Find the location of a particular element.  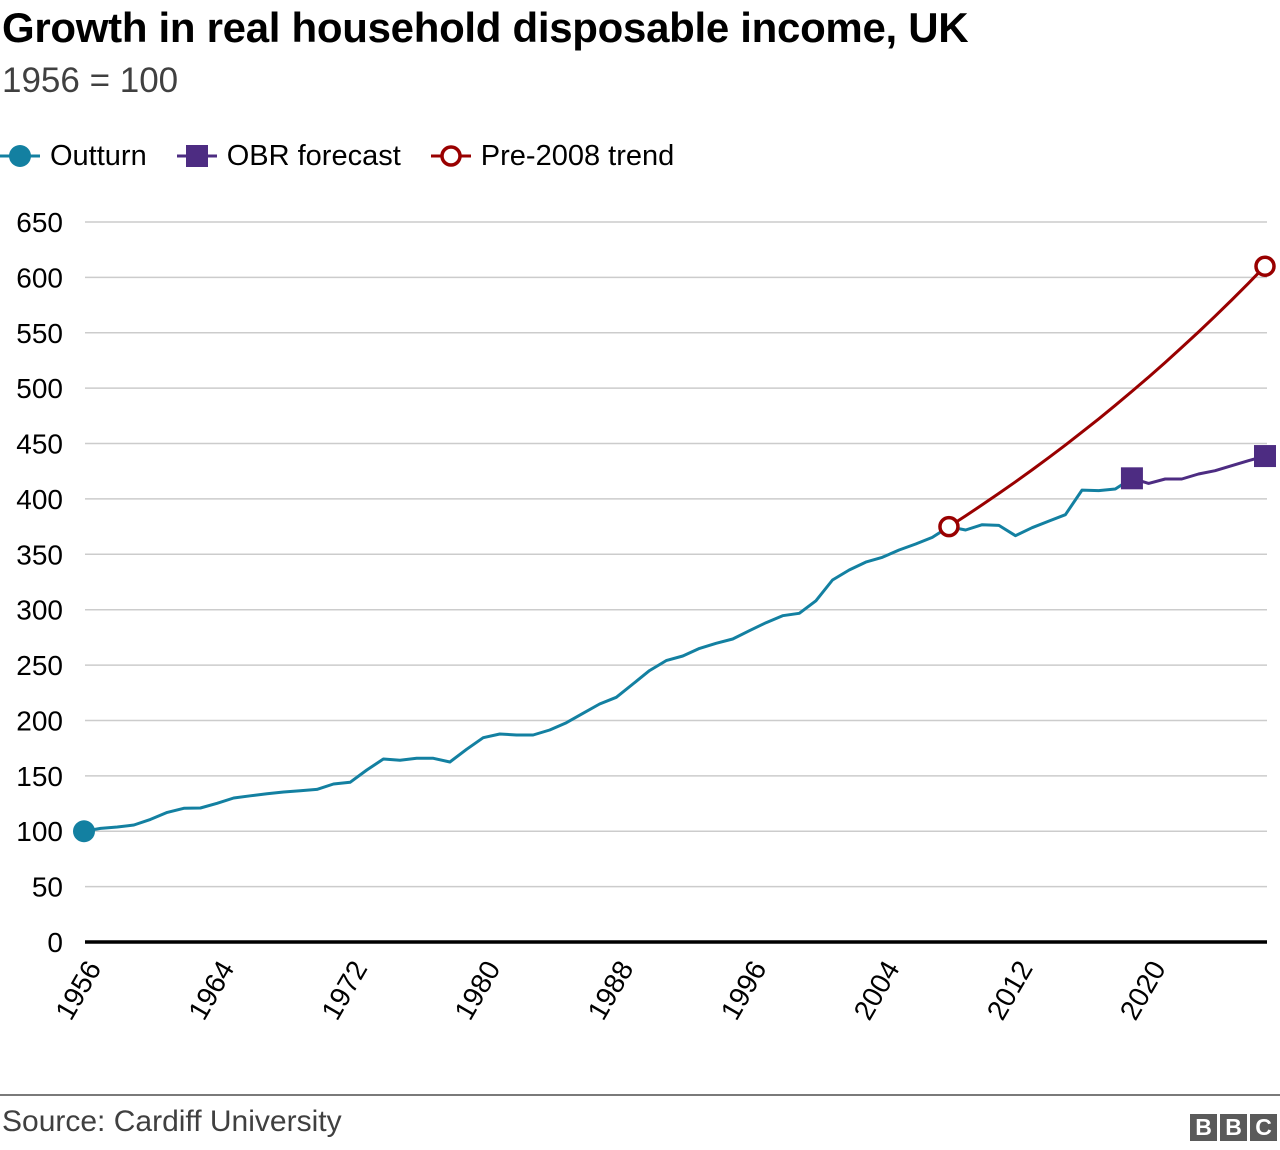

y-tick-label: 250 is located at coordinates (39, 665).